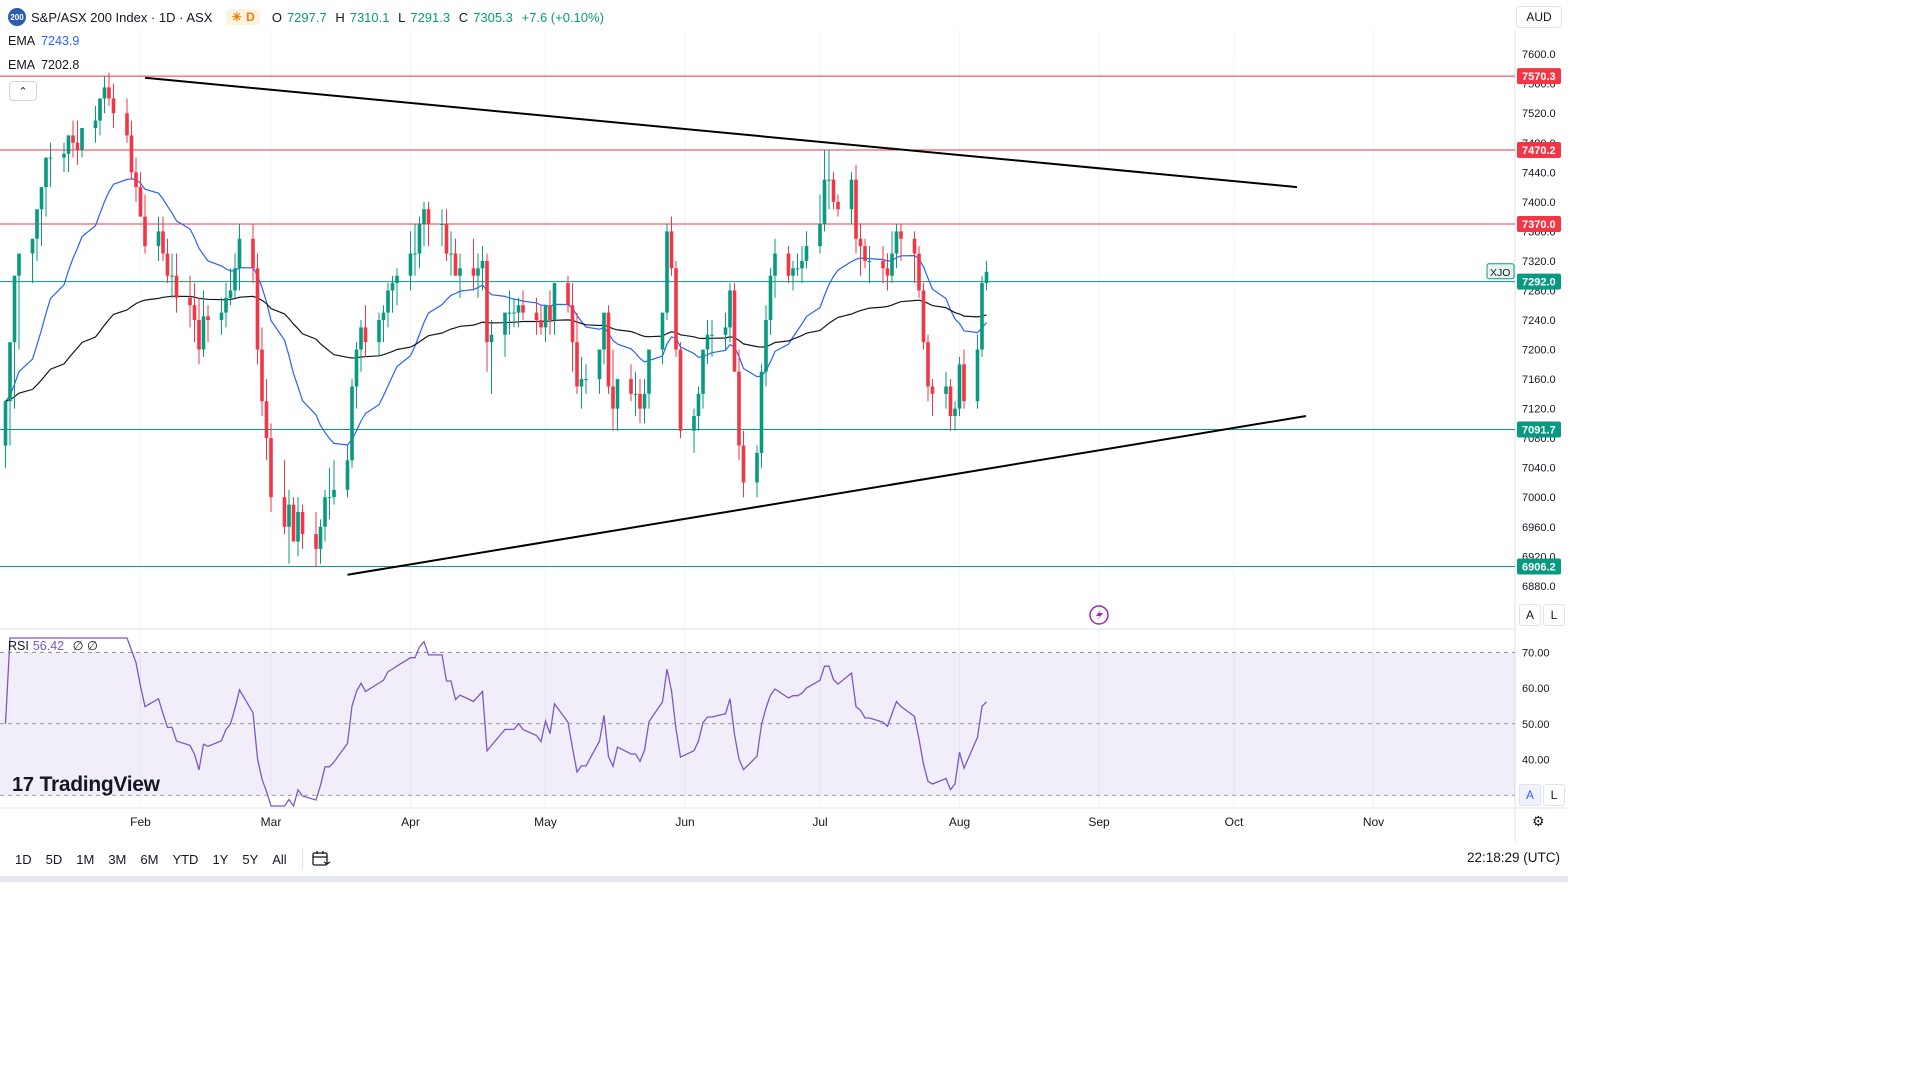 Image resolution: width=1920 pixels, height=1080 pixels. I want to click on time-tick-label: Aug, so click(959, 822).